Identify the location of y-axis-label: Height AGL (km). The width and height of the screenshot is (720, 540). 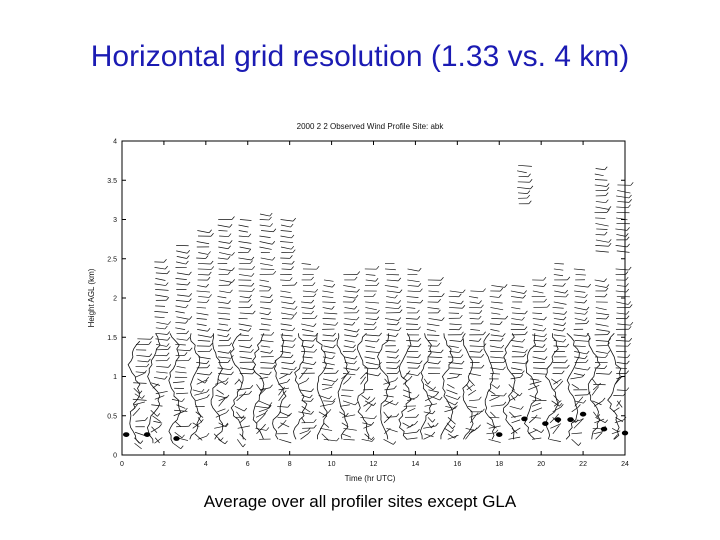
(91, 297).